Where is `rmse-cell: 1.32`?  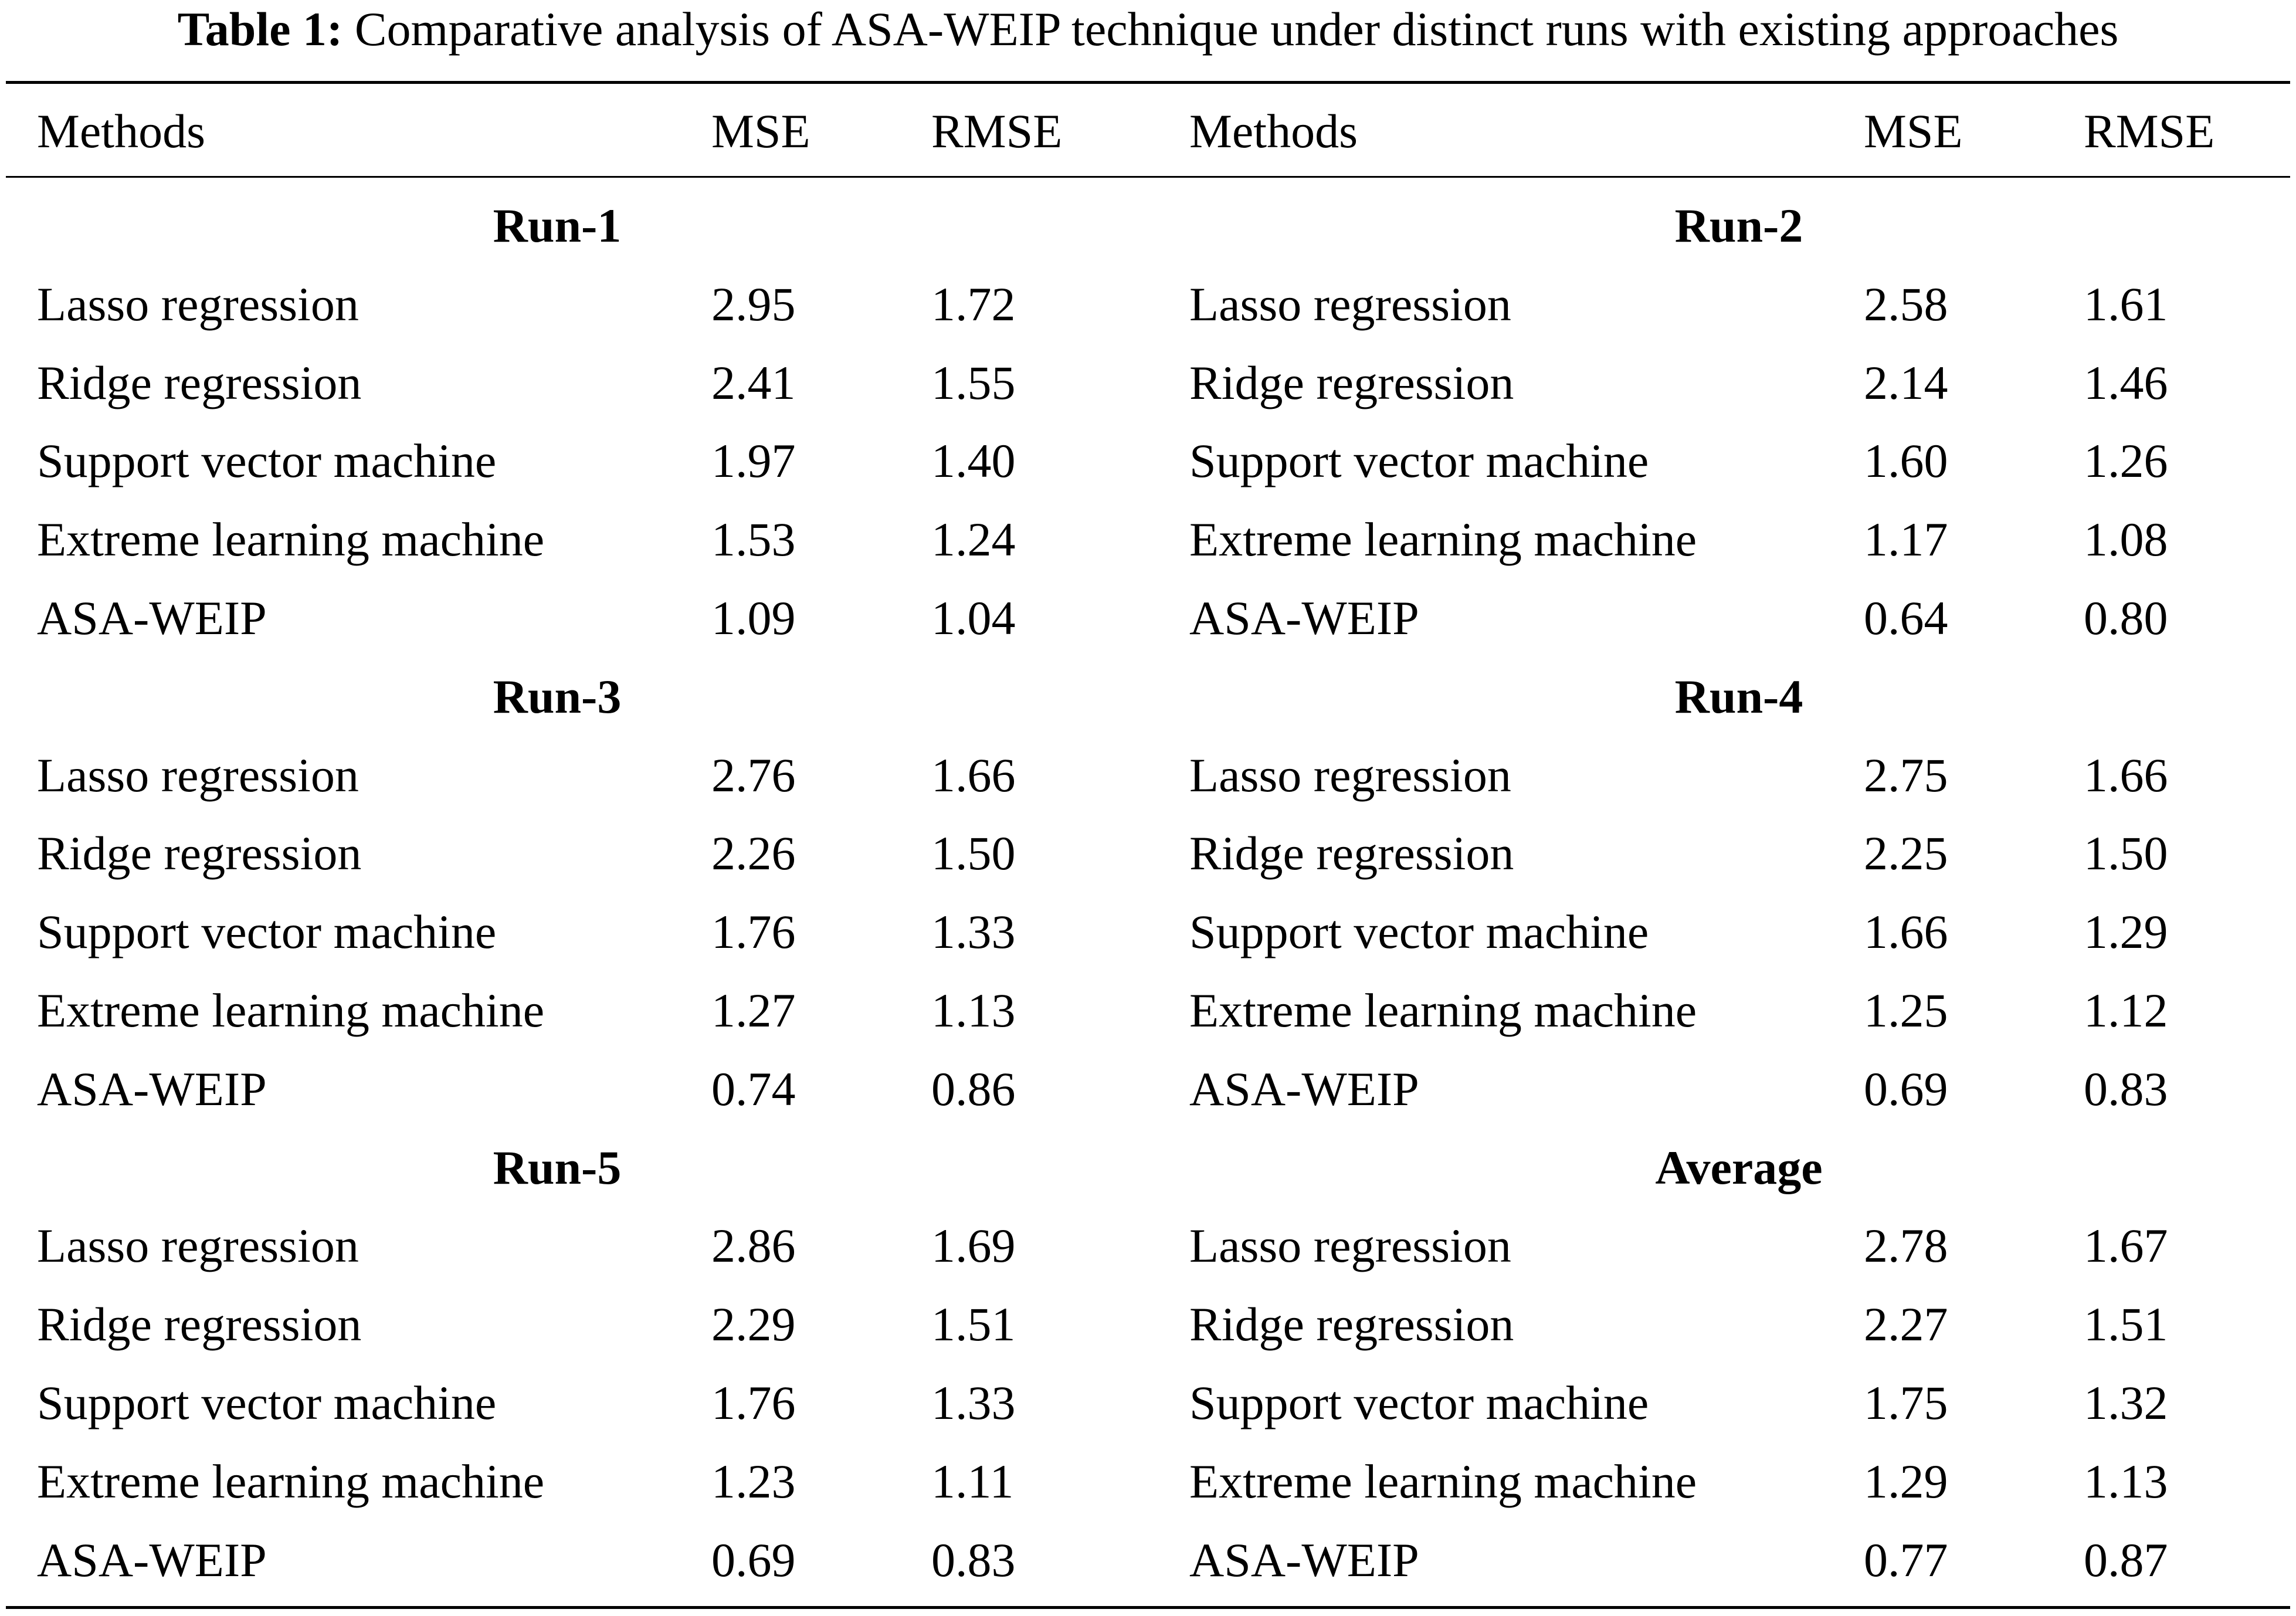
rmse-cell: 1.32 is located at coordinates (2126, 1402).